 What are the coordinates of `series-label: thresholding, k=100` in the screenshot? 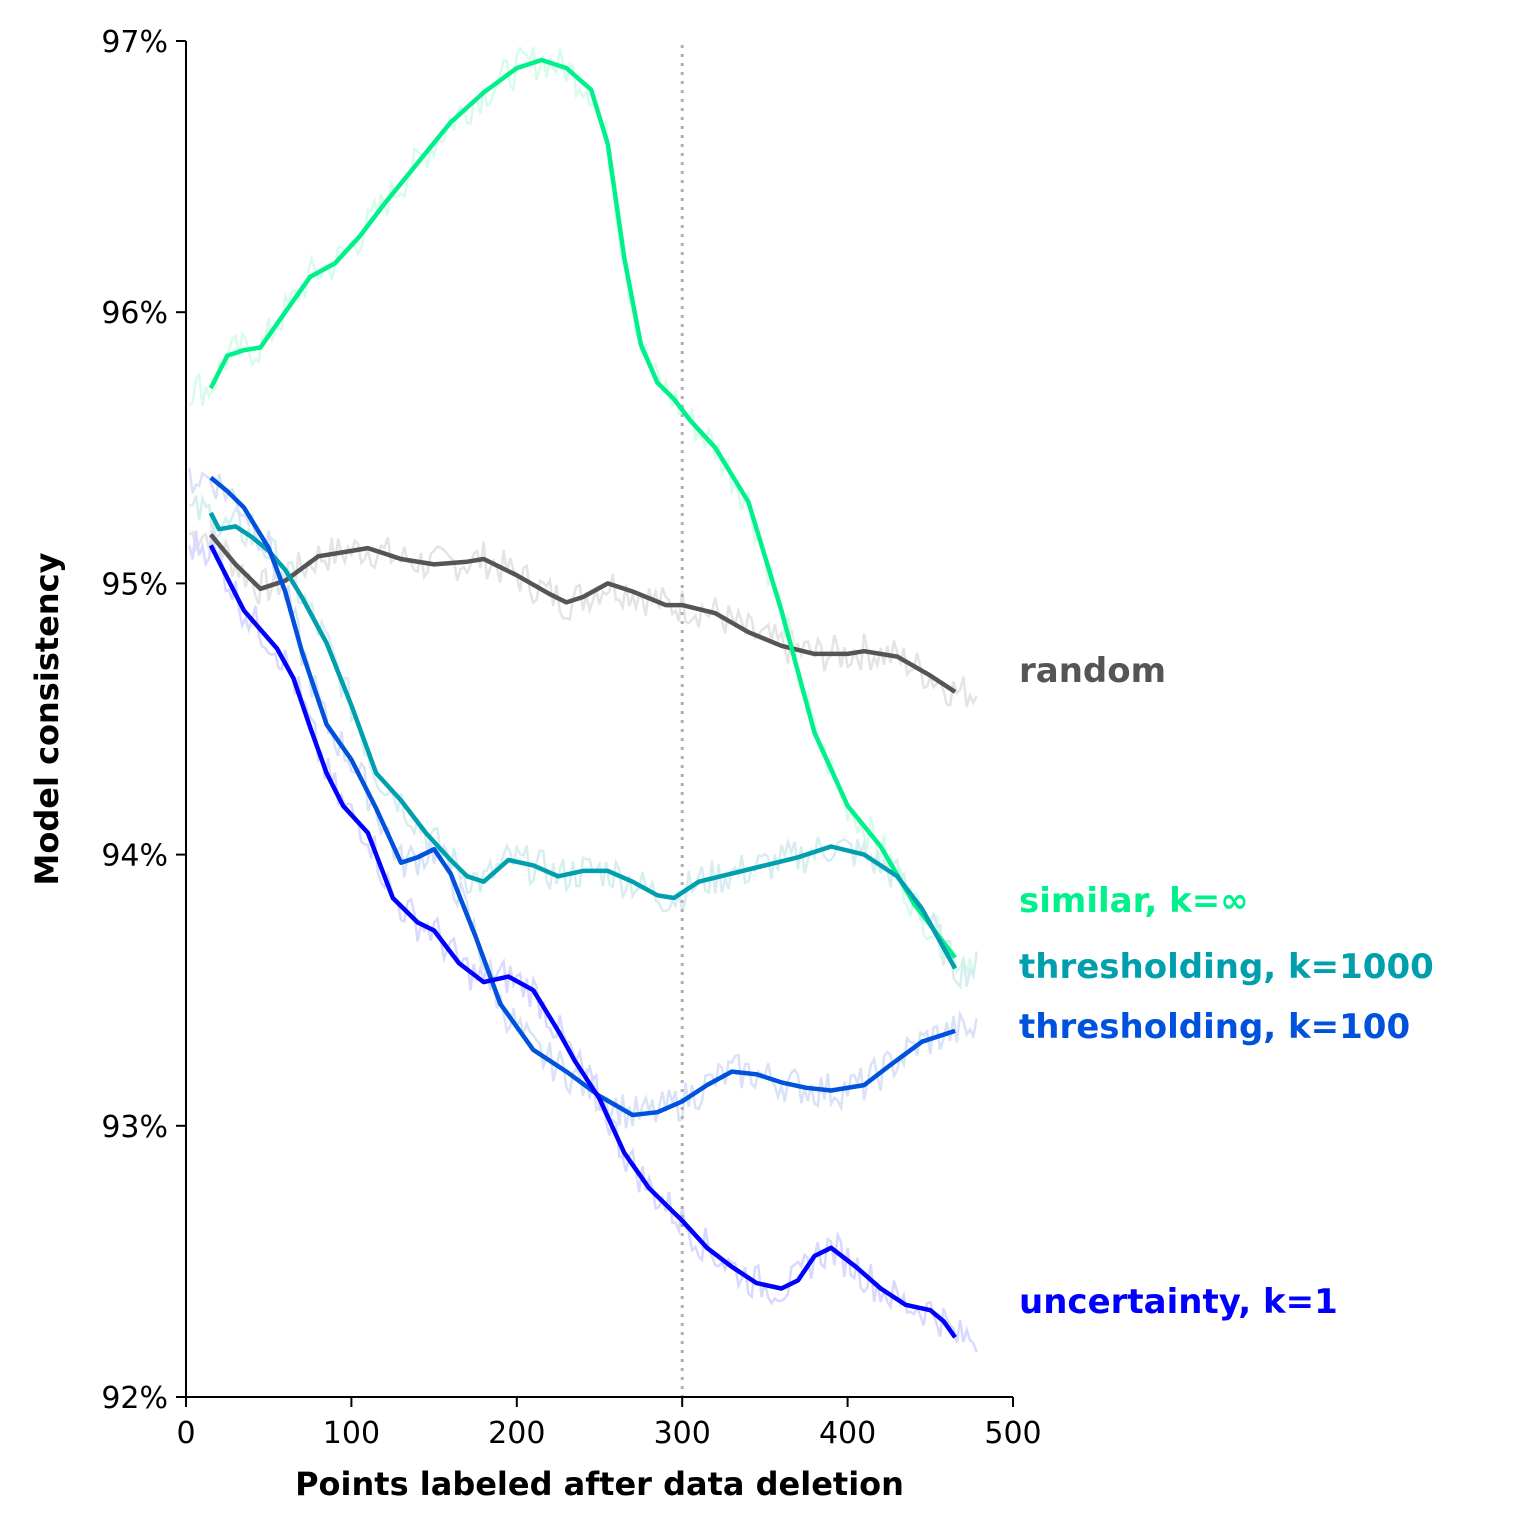 It's located at (1214, 1027).